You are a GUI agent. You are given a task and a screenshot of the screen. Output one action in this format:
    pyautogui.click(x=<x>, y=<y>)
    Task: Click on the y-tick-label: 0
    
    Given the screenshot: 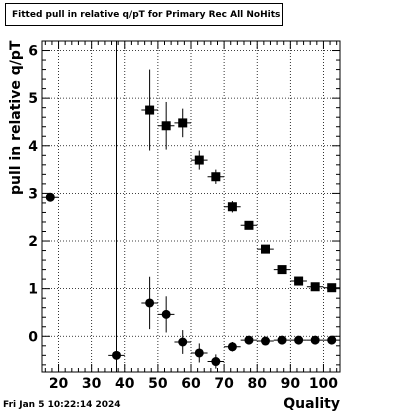 What is the action you would take?
    pyautogui.click(x=33, y=337)
    